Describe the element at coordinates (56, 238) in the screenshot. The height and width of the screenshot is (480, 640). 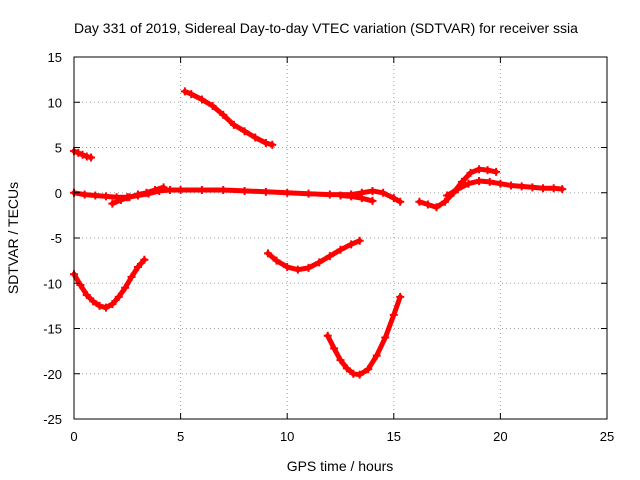
I see `y-tick-label: -5` at that location.